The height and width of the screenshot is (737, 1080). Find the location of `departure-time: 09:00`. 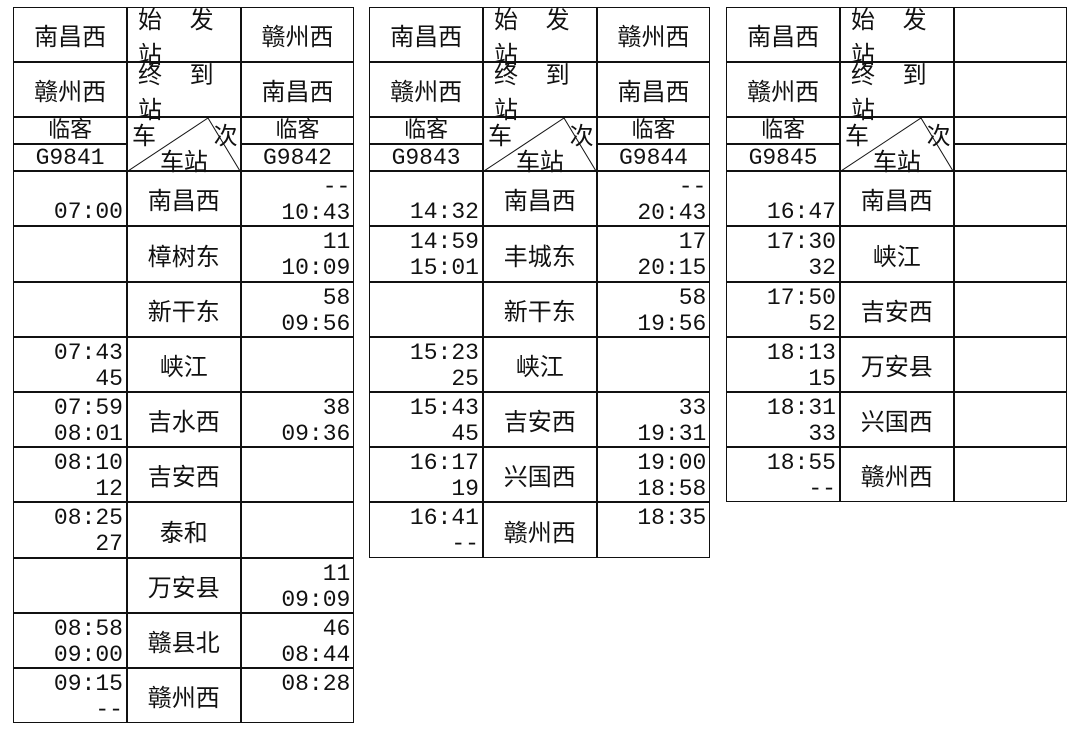

departure-time: 09:00 is located at coordinates (88, 654).